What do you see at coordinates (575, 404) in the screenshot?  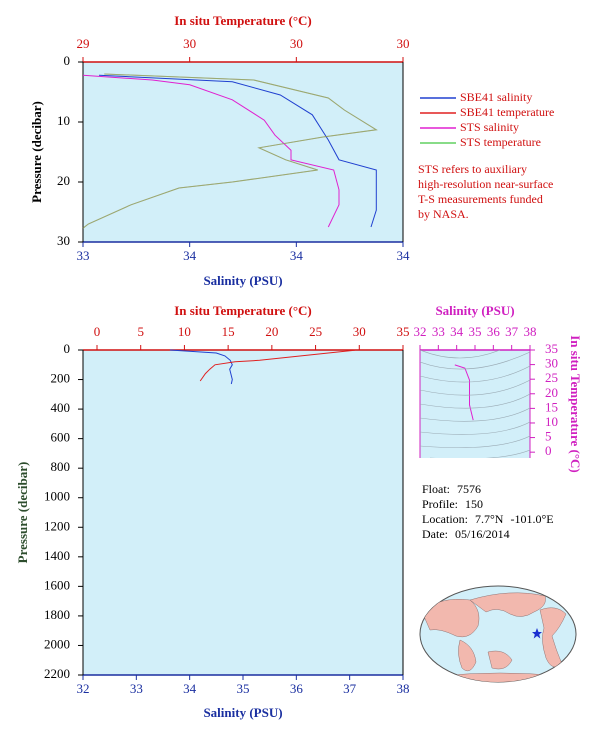 I see `y-axis-title: In situ Temperature (°C)` at bounding box center [575, 404].